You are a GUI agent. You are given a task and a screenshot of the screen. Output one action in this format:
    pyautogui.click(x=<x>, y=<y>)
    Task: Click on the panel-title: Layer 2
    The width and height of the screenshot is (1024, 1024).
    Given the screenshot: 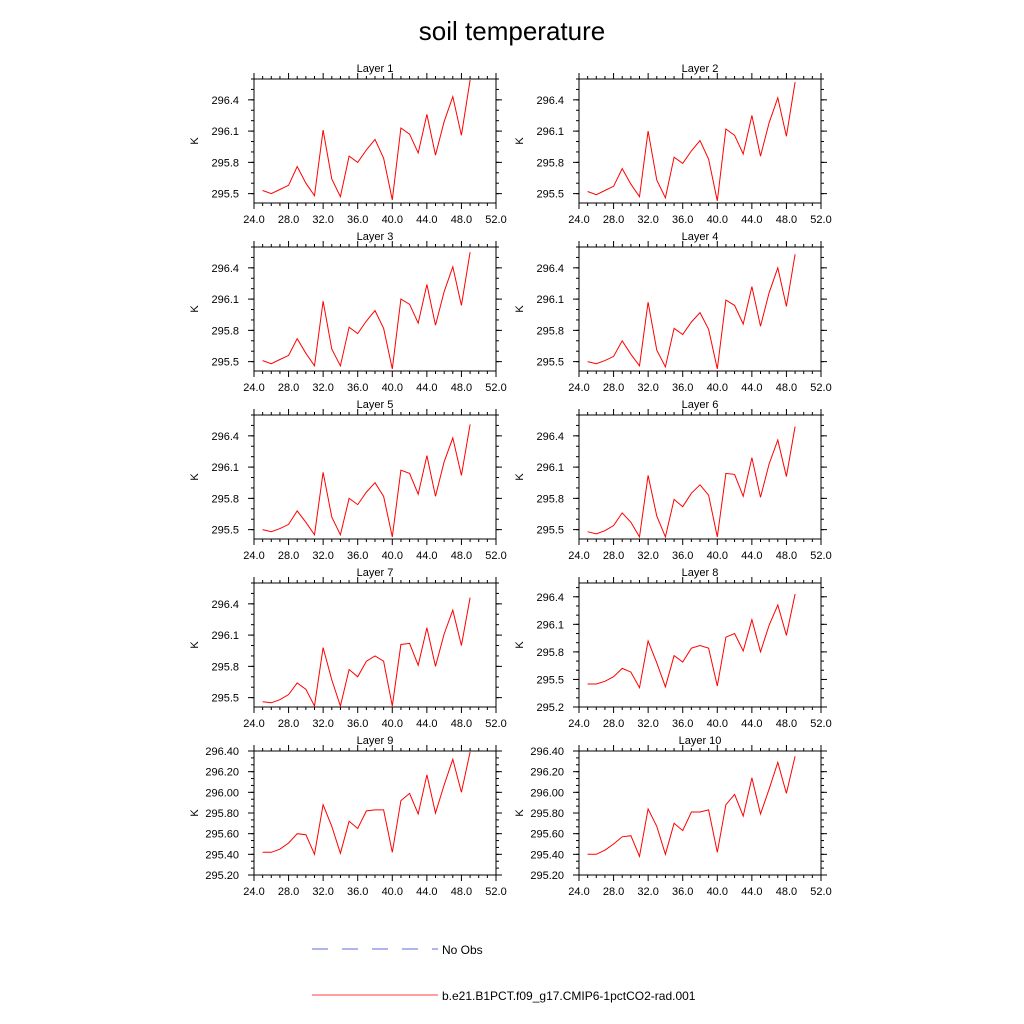 What is the action you would take?
    pyautogui.click(x=700, y=69)
    